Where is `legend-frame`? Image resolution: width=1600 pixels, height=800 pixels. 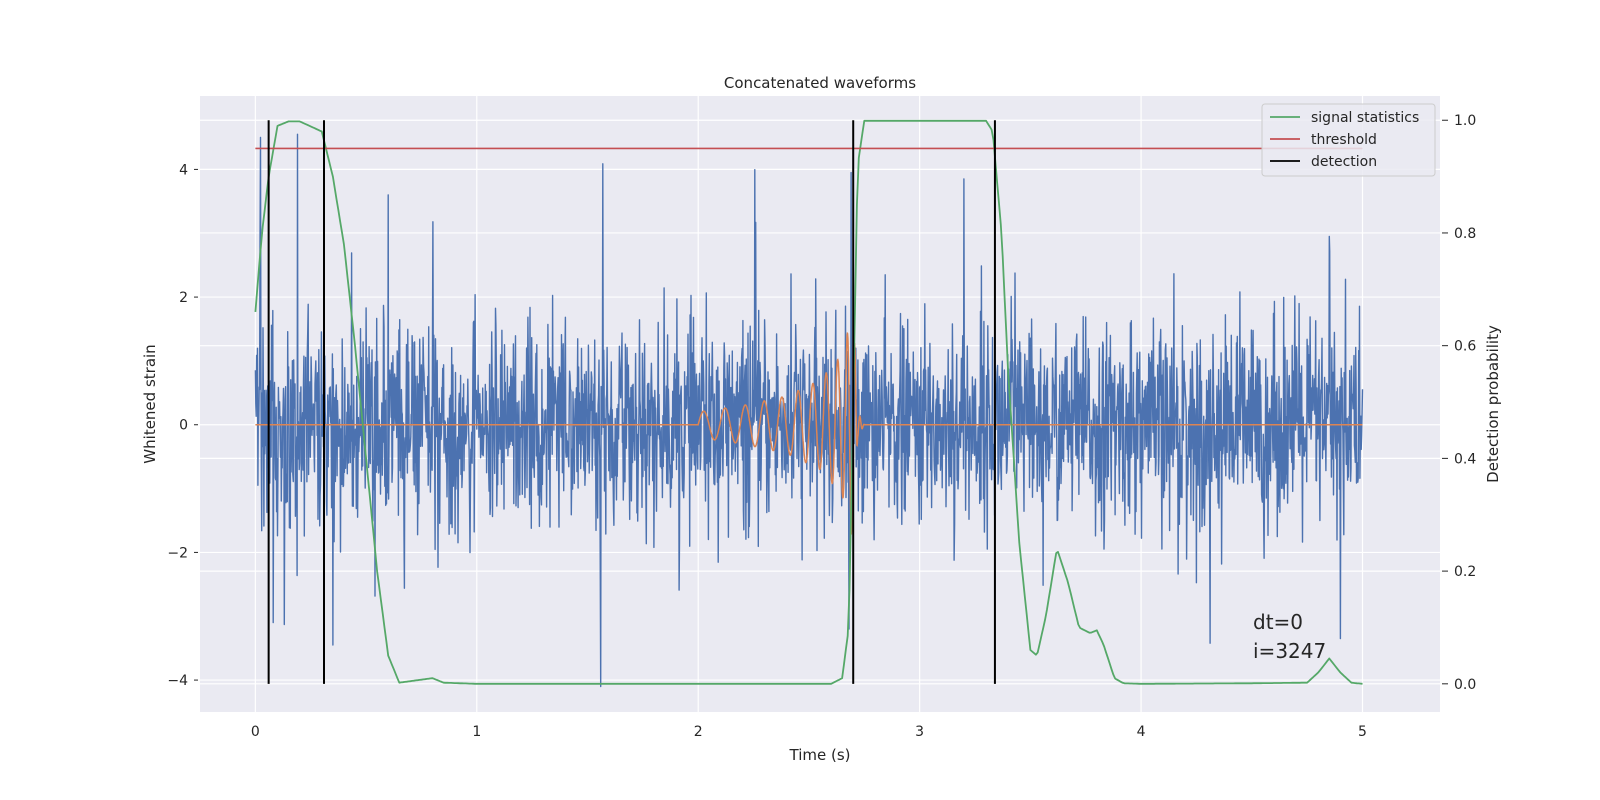 legend-frame is located at coordinates (1348, 140).